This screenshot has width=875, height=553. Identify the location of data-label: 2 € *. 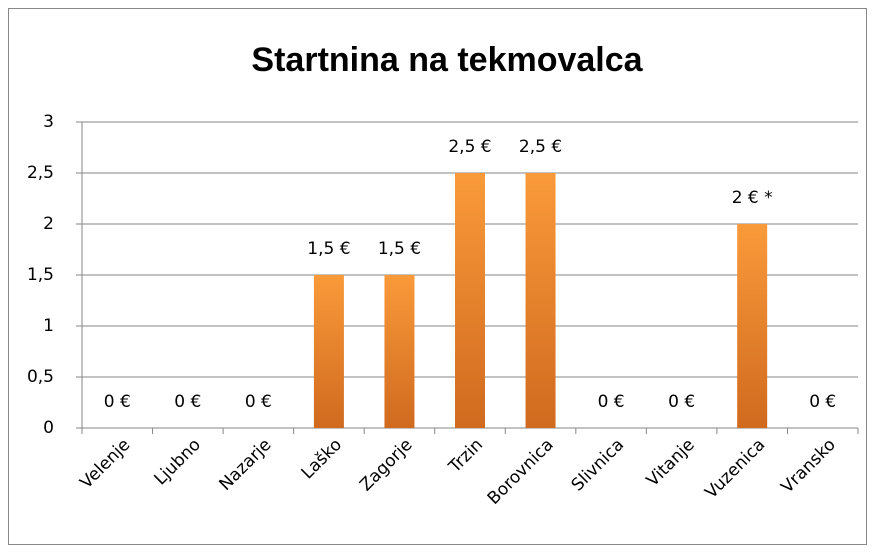
(752, 198).